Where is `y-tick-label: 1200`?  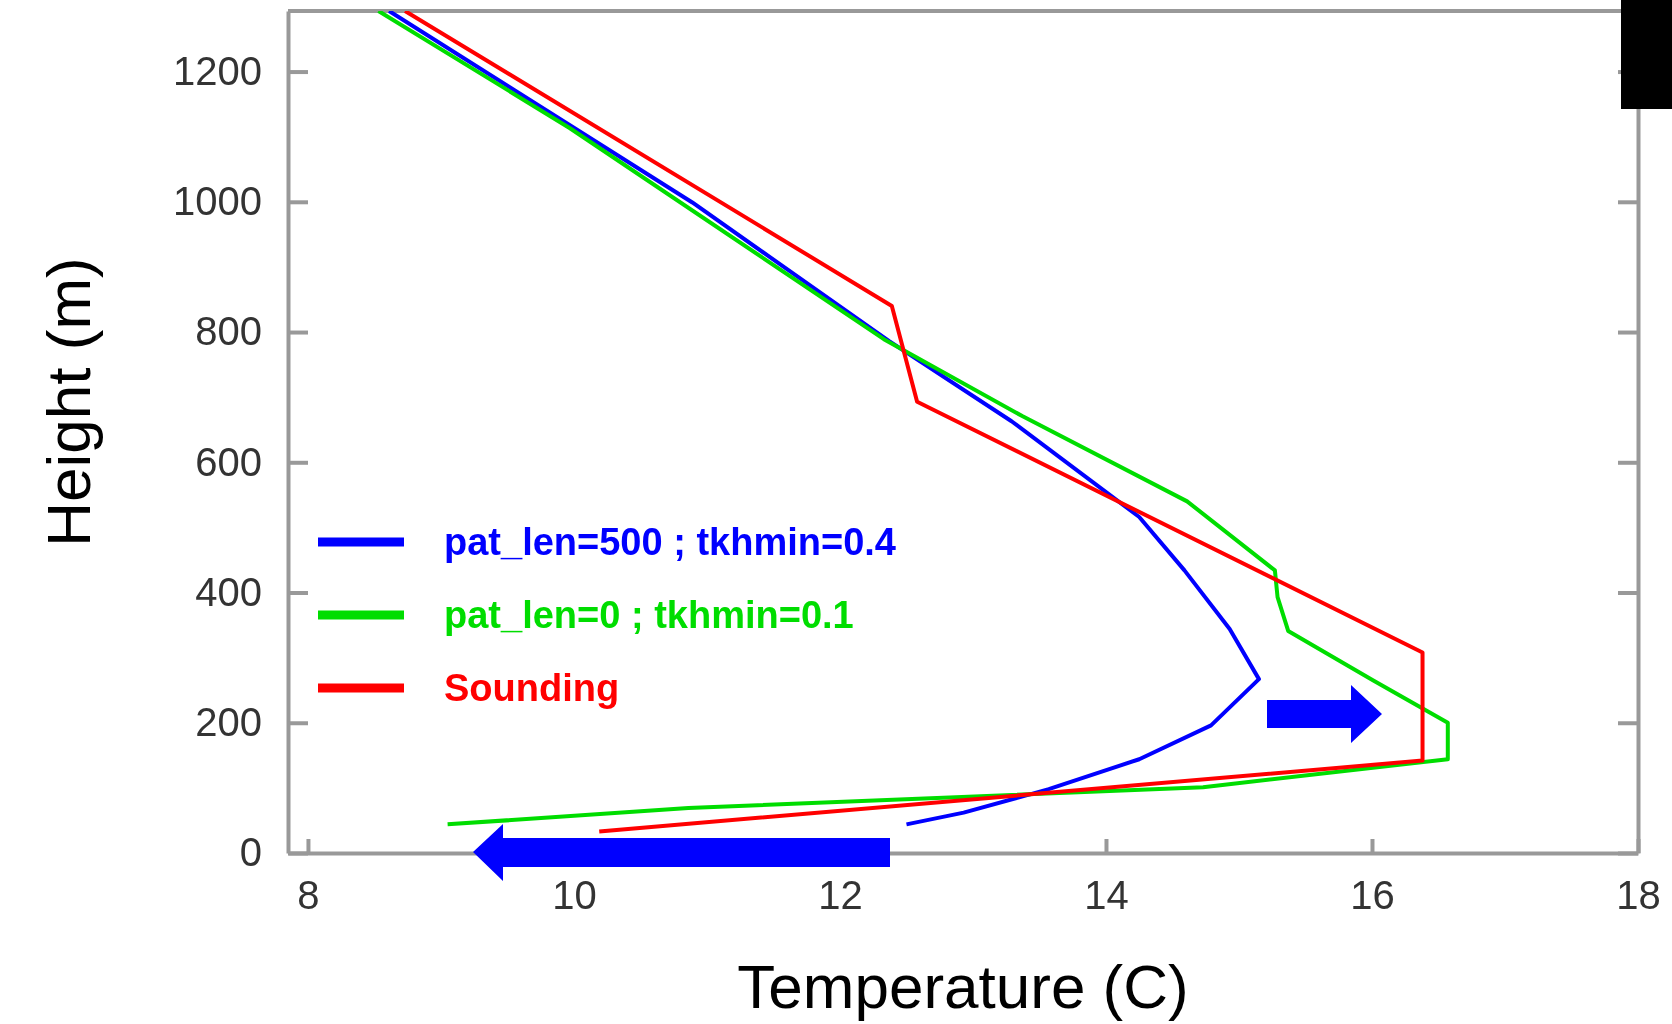
y-tick-label: 1200 is located at coordinates (217, 70).